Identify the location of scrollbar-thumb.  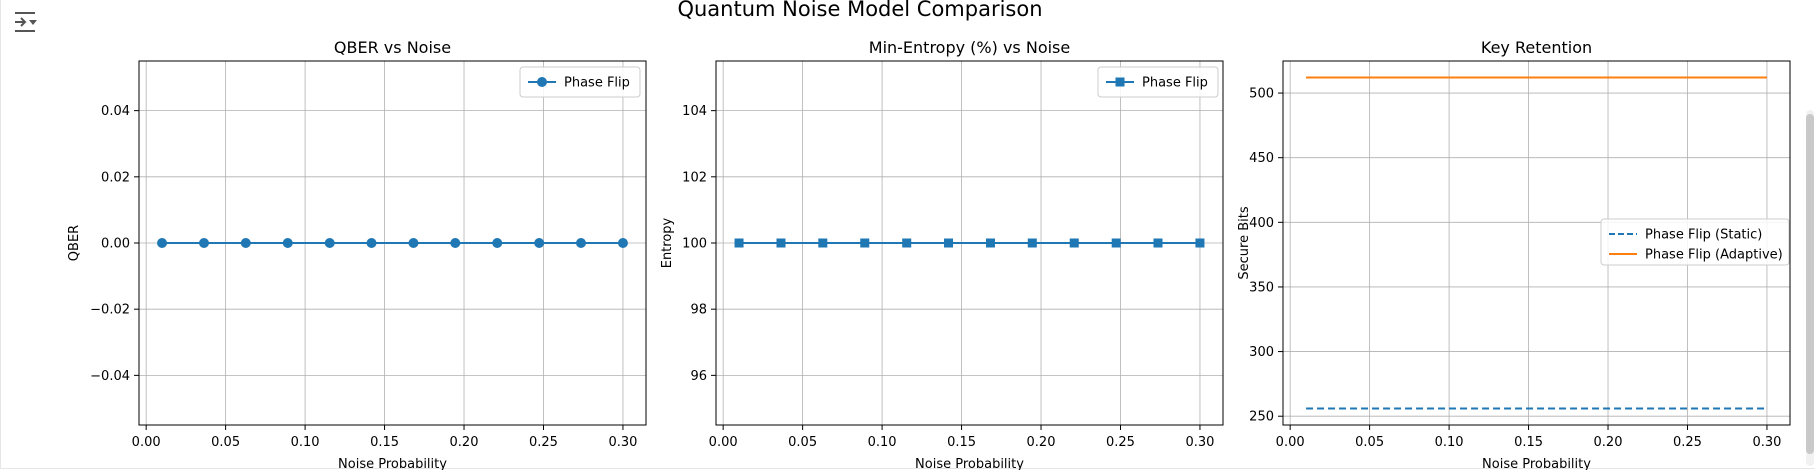
(1810, 284).